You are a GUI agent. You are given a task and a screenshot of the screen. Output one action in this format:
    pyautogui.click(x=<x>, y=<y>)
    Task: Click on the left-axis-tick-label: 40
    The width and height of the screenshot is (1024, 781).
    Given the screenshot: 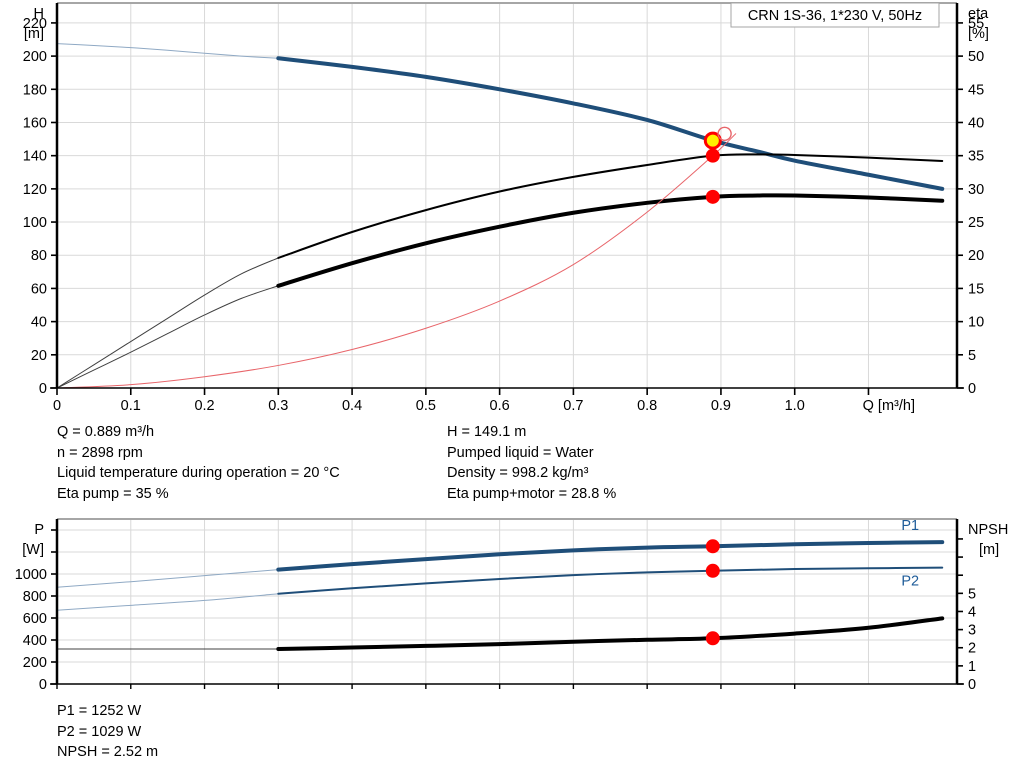 What is the action you would take?
    pyautogui.click(x=39, y=323)
    